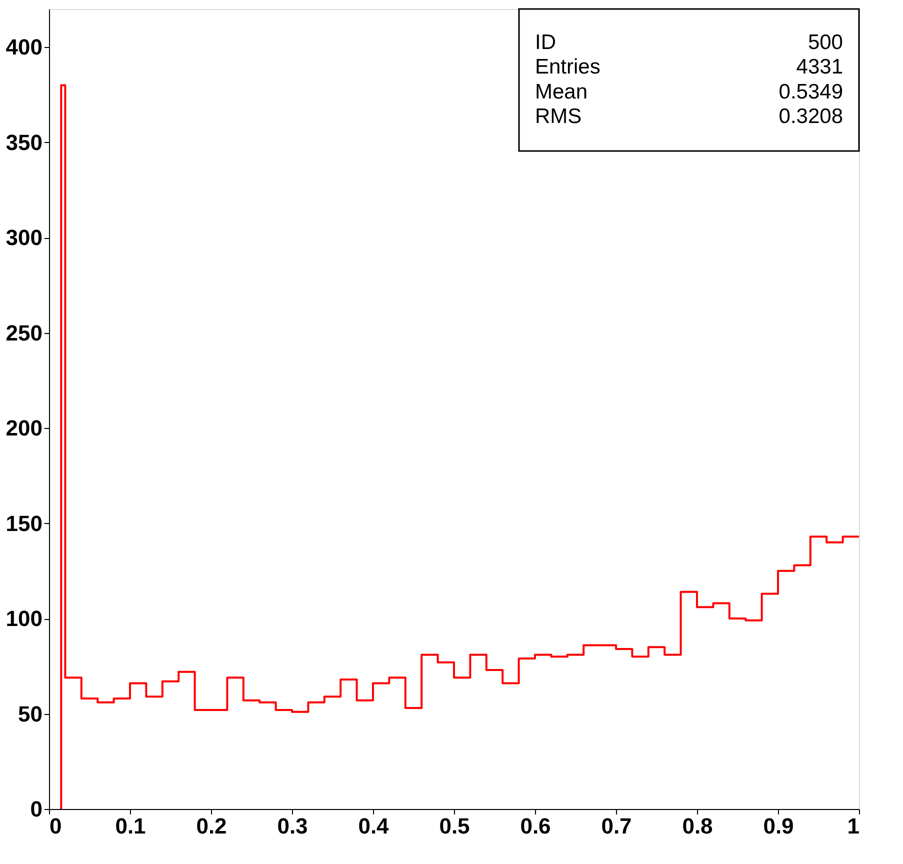 This screenshot has width=903, height=864. I want to click on y-tick-label: 100, so click(24, 619).